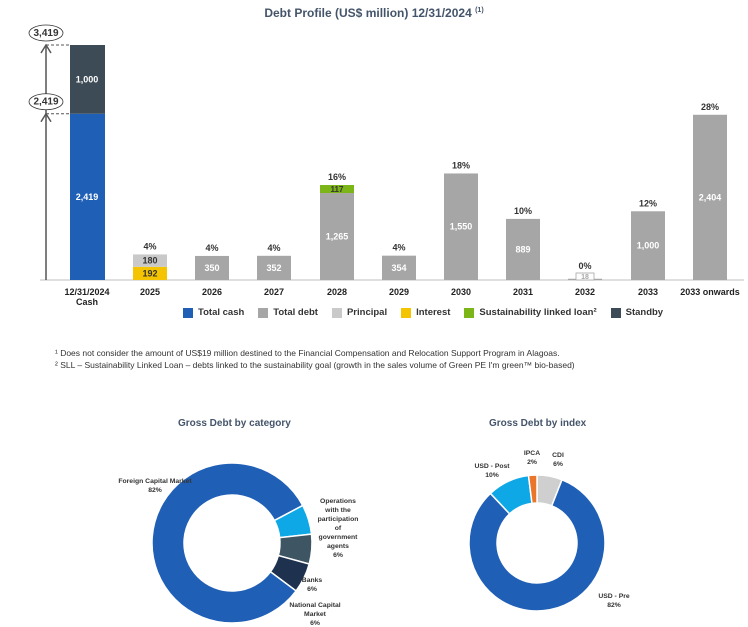  What do you see at coordinates (87, 79) in the screenshot?
I see `value-label-standby: 1,000` at bounding box center [87, 79].